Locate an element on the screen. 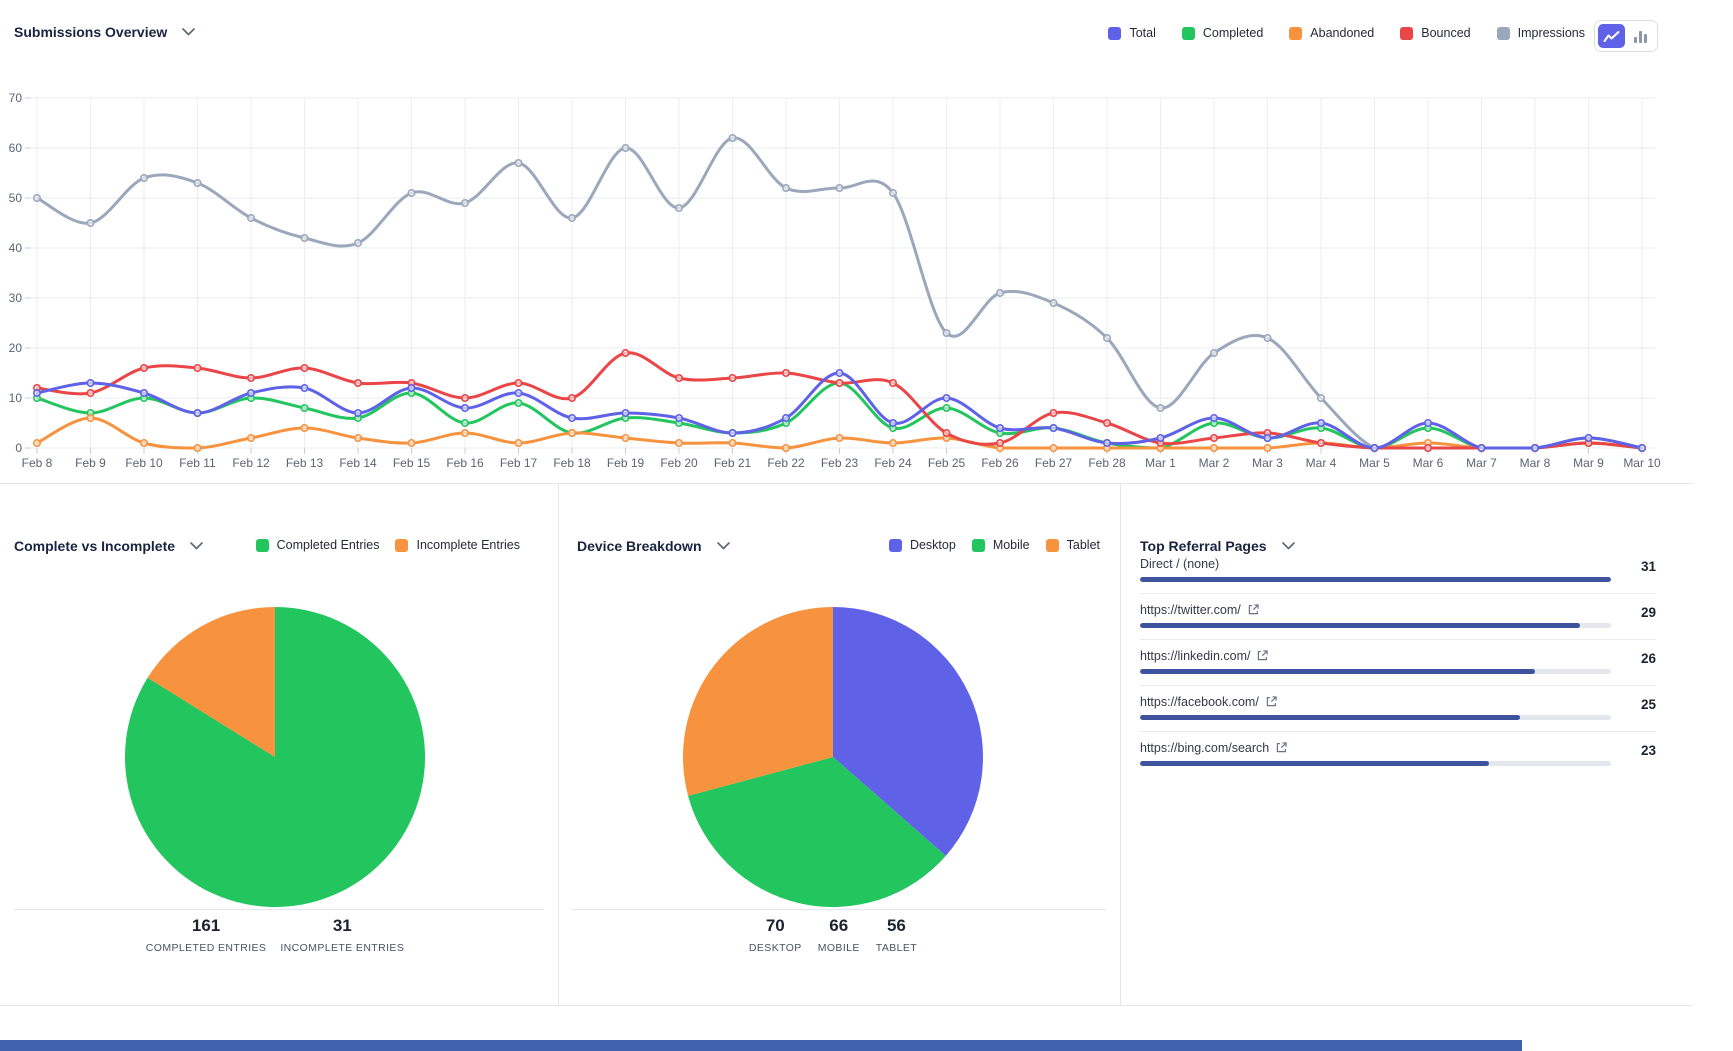 The image size is (1733, 1051). legend-label: Total is located at coordinates (1142, 33).